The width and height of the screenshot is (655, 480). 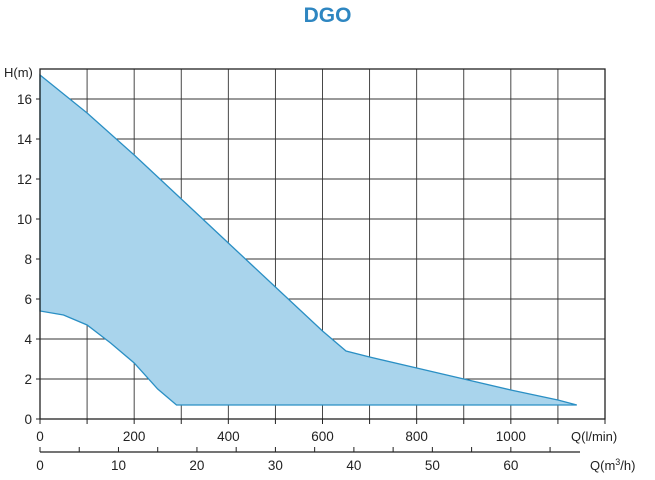 I want to click on x-tick-label: 0, so click(x=40, y=436).